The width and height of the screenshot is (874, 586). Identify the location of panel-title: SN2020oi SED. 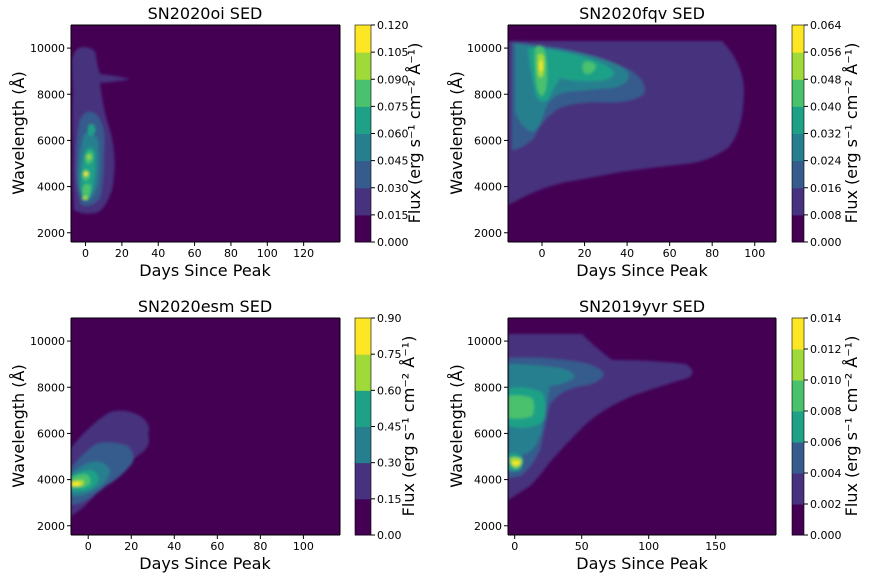
(205, 13).